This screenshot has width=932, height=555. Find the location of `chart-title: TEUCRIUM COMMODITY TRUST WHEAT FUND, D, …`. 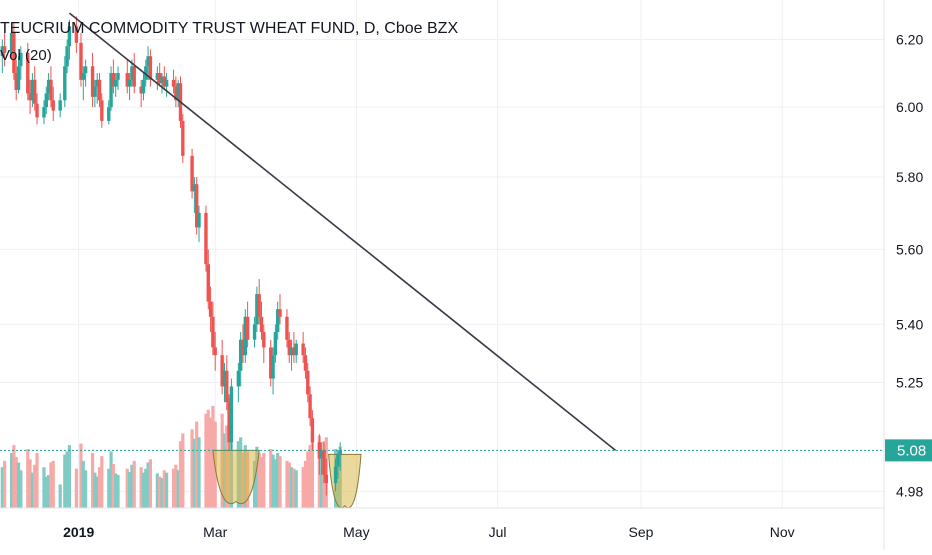

chart-title: TEUCRIUM COMMODITY TRUST WHEAT FUND, D, … is located at coordinates (229, 28).